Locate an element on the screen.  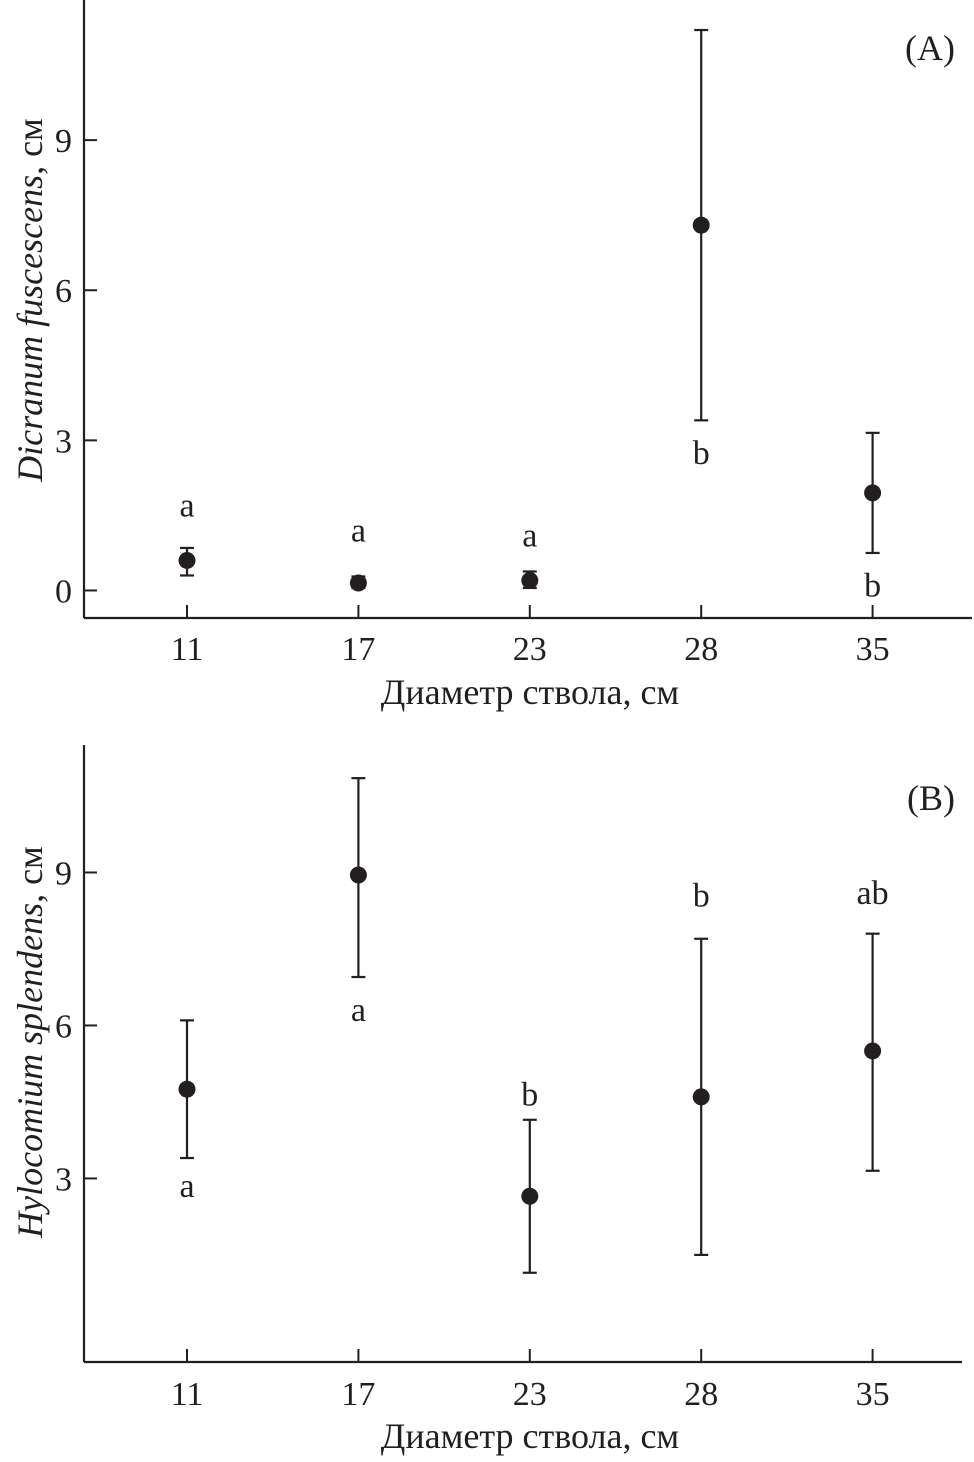
panel-b-y-axis-species: Hylocomium splendens is located at coordinates (30, 1071).